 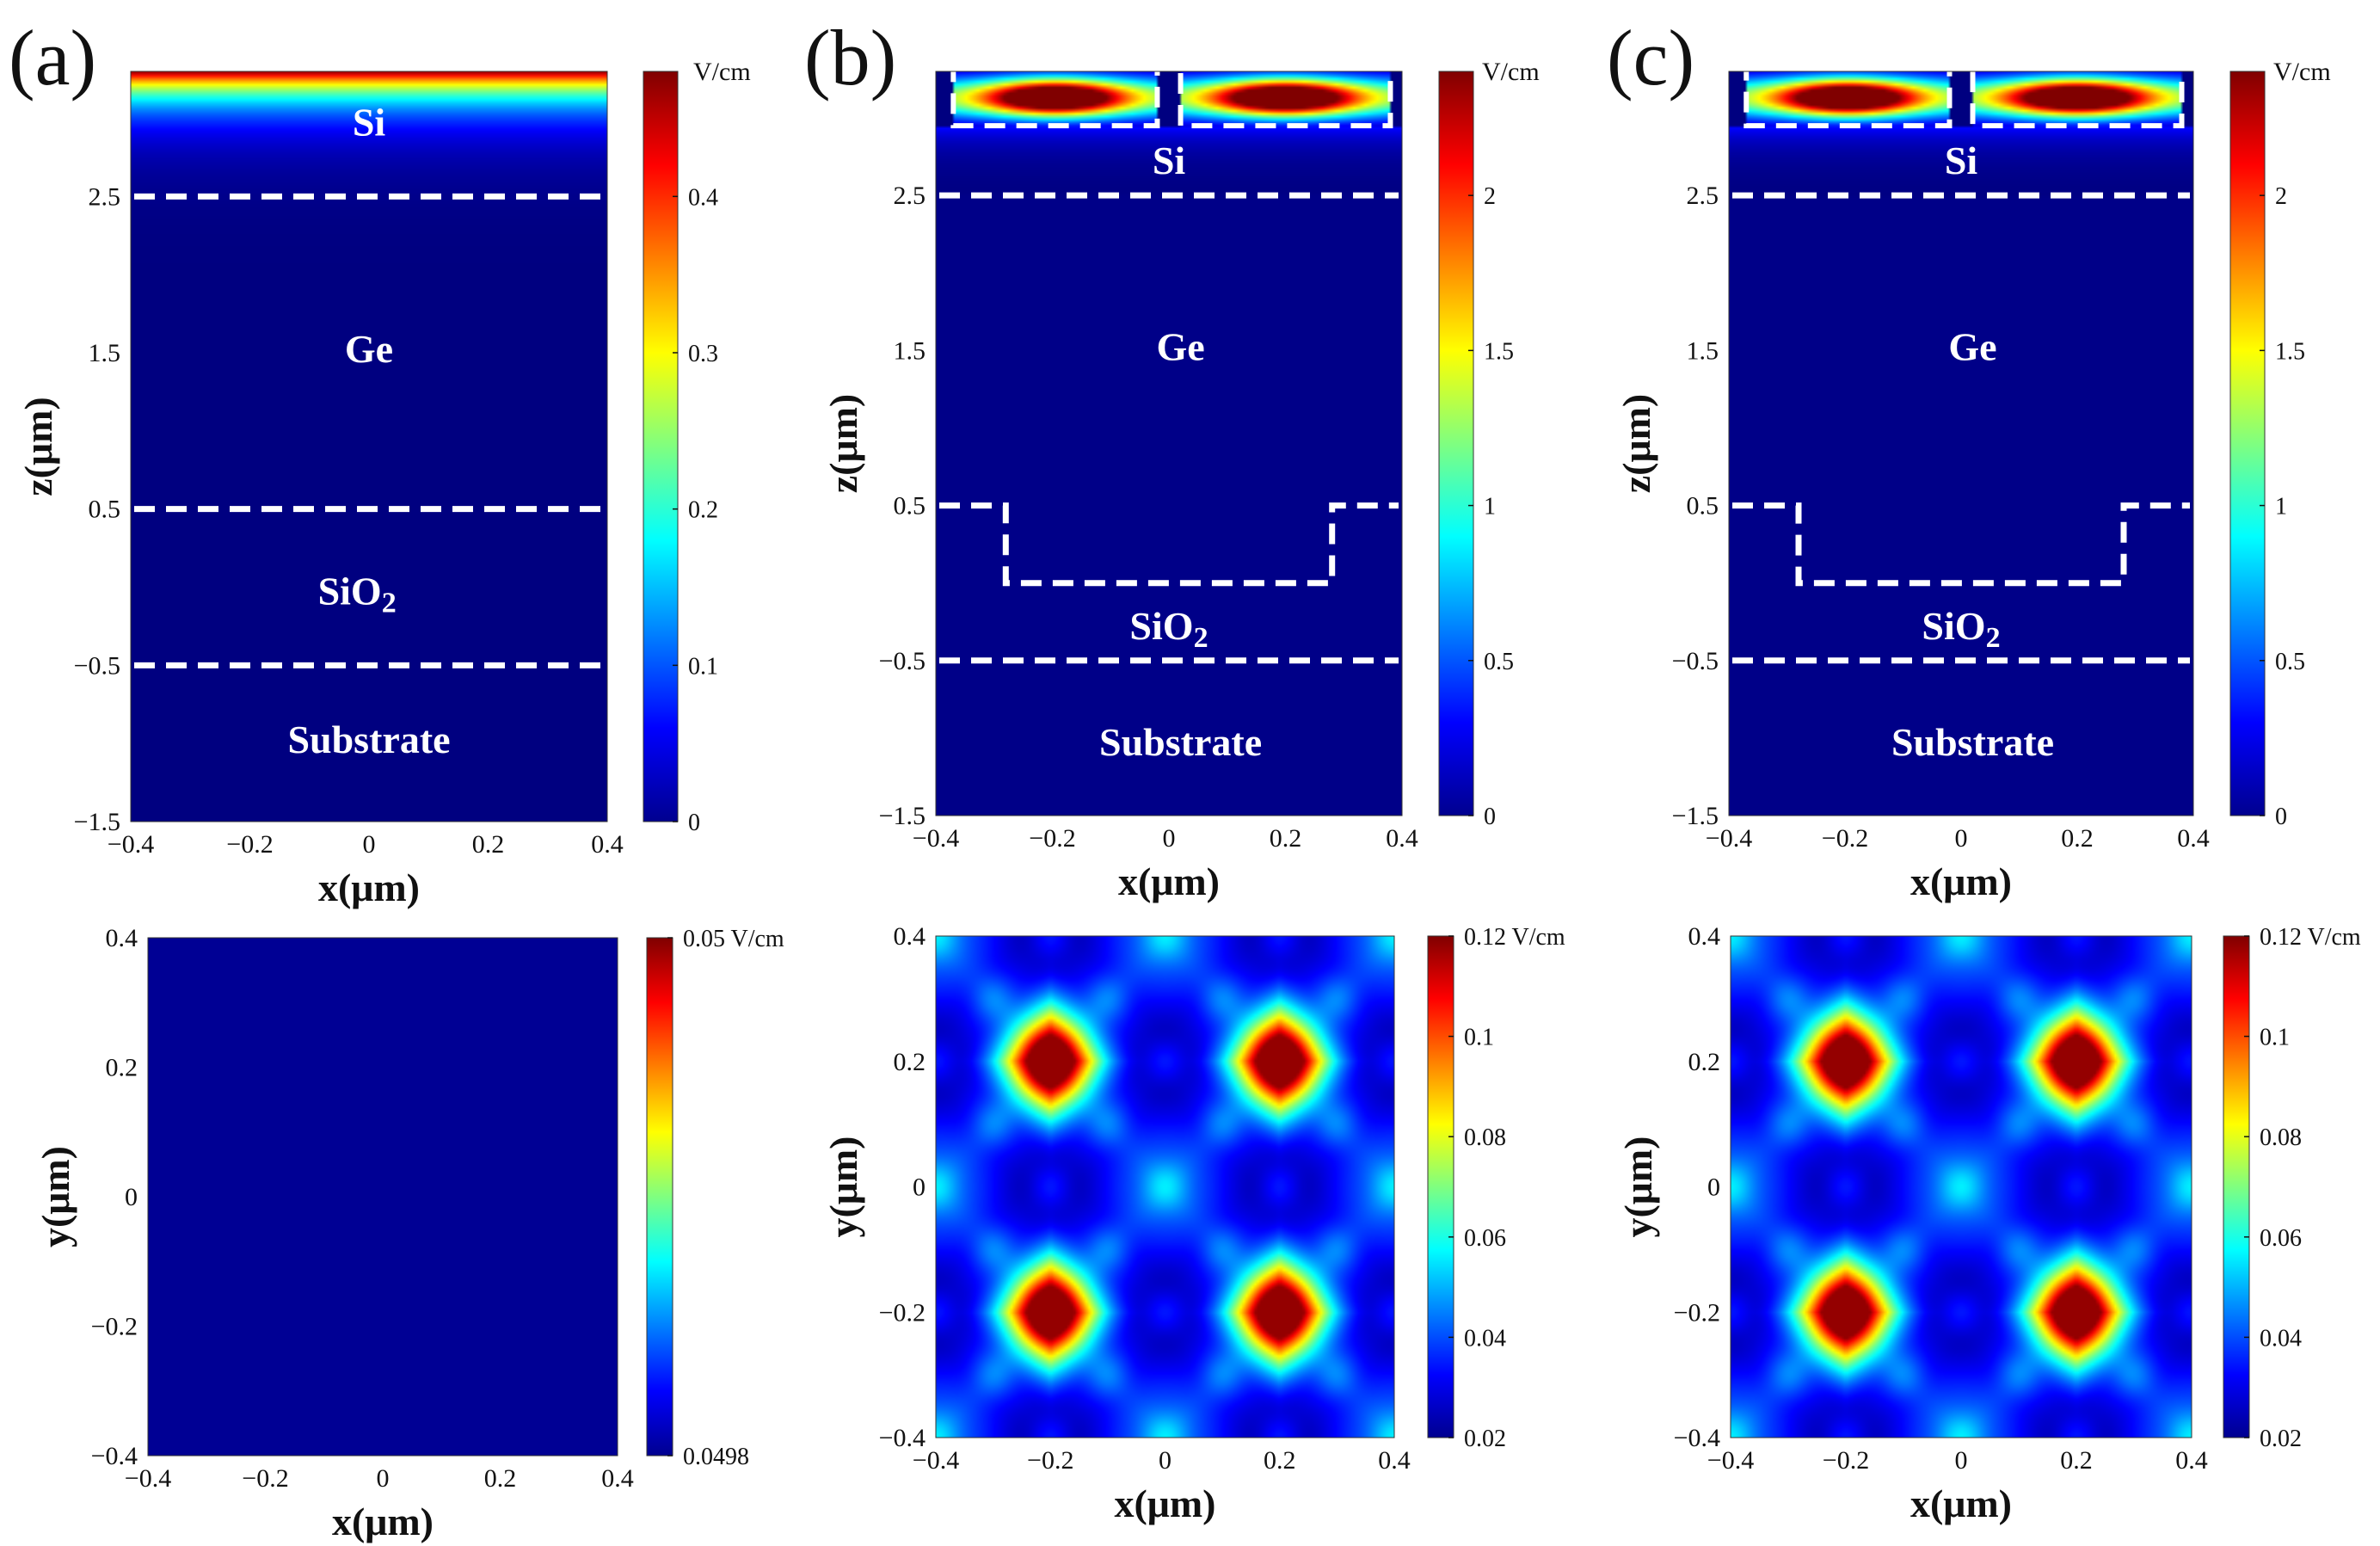 I want to click on colorbar-tick-label: 2, so click(x=2281, y=196).